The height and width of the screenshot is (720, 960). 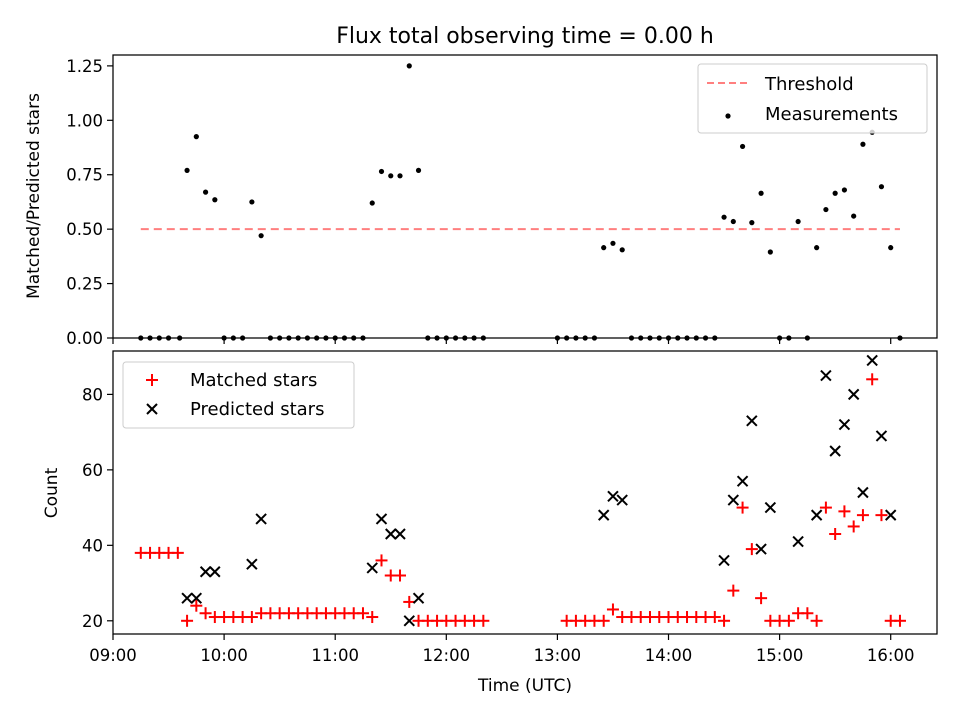 I want to click on bottom-y-tick-label: 80, so click(x=92, y=394).